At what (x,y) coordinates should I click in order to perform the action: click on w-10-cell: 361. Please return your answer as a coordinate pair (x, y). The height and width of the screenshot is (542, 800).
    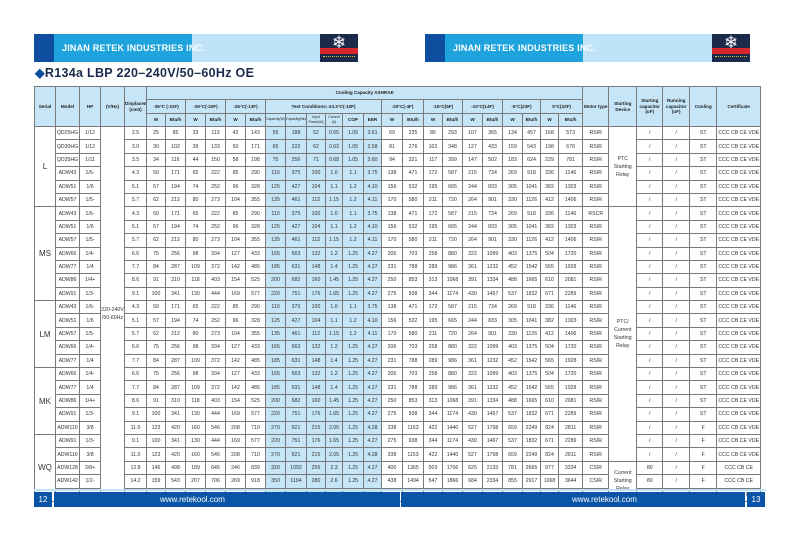
    Looking at the image, I should click on (472, 387).